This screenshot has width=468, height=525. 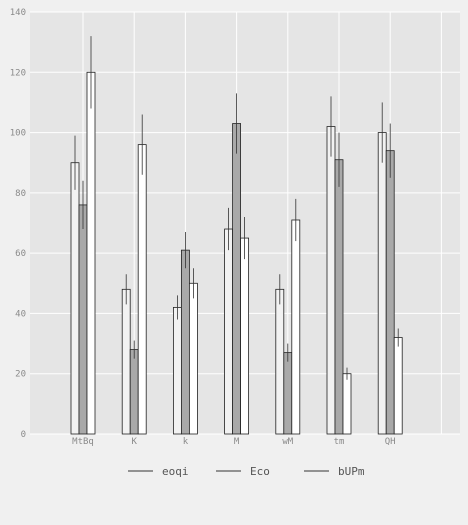 I want to click on bar-eoqi-MtBq, so click(x=75, y=298).